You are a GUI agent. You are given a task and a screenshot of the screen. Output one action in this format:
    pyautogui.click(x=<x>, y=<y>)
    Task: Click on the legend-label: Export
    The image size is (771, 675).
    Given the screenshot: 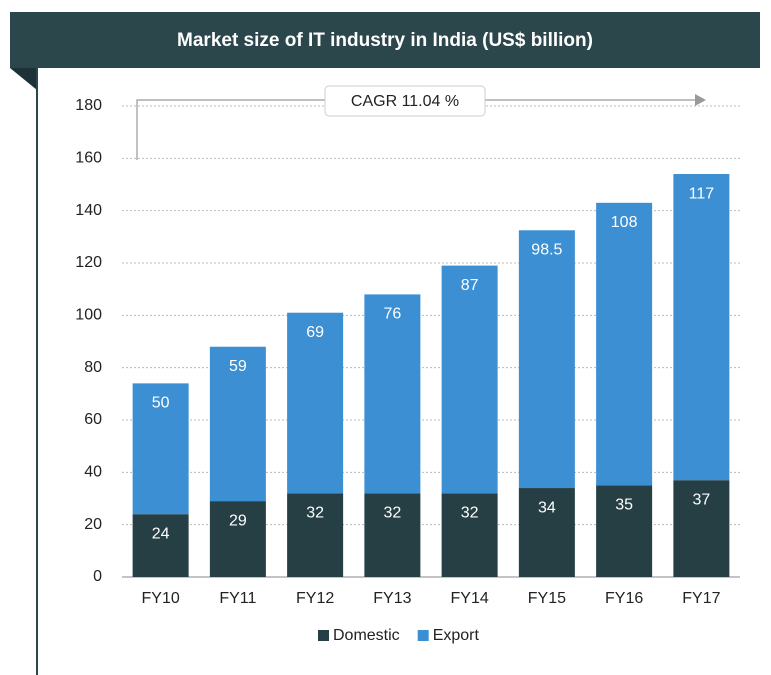 What is the action you would take?
    pyautogui.click(x=456, y=635)
    